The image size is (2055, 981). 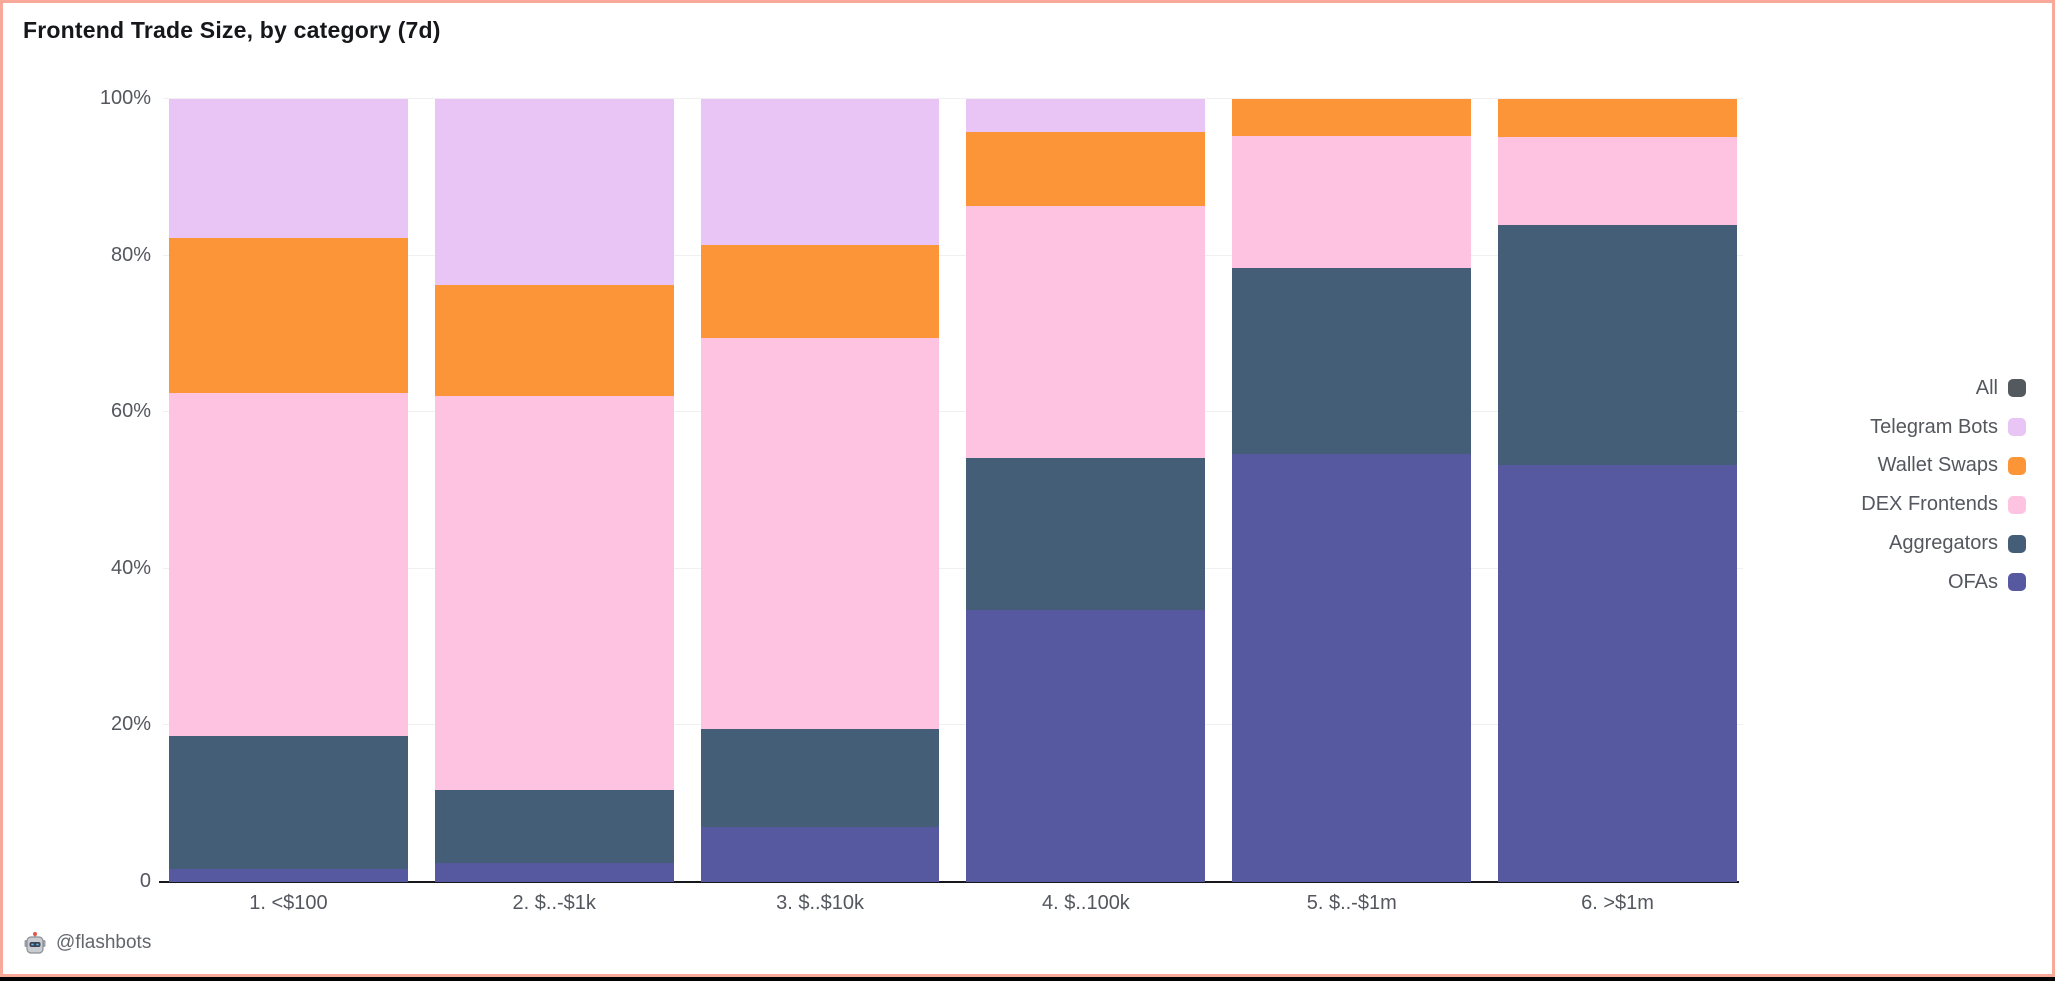 I want to click on legend-label: All, so click(x=1986, y=387).